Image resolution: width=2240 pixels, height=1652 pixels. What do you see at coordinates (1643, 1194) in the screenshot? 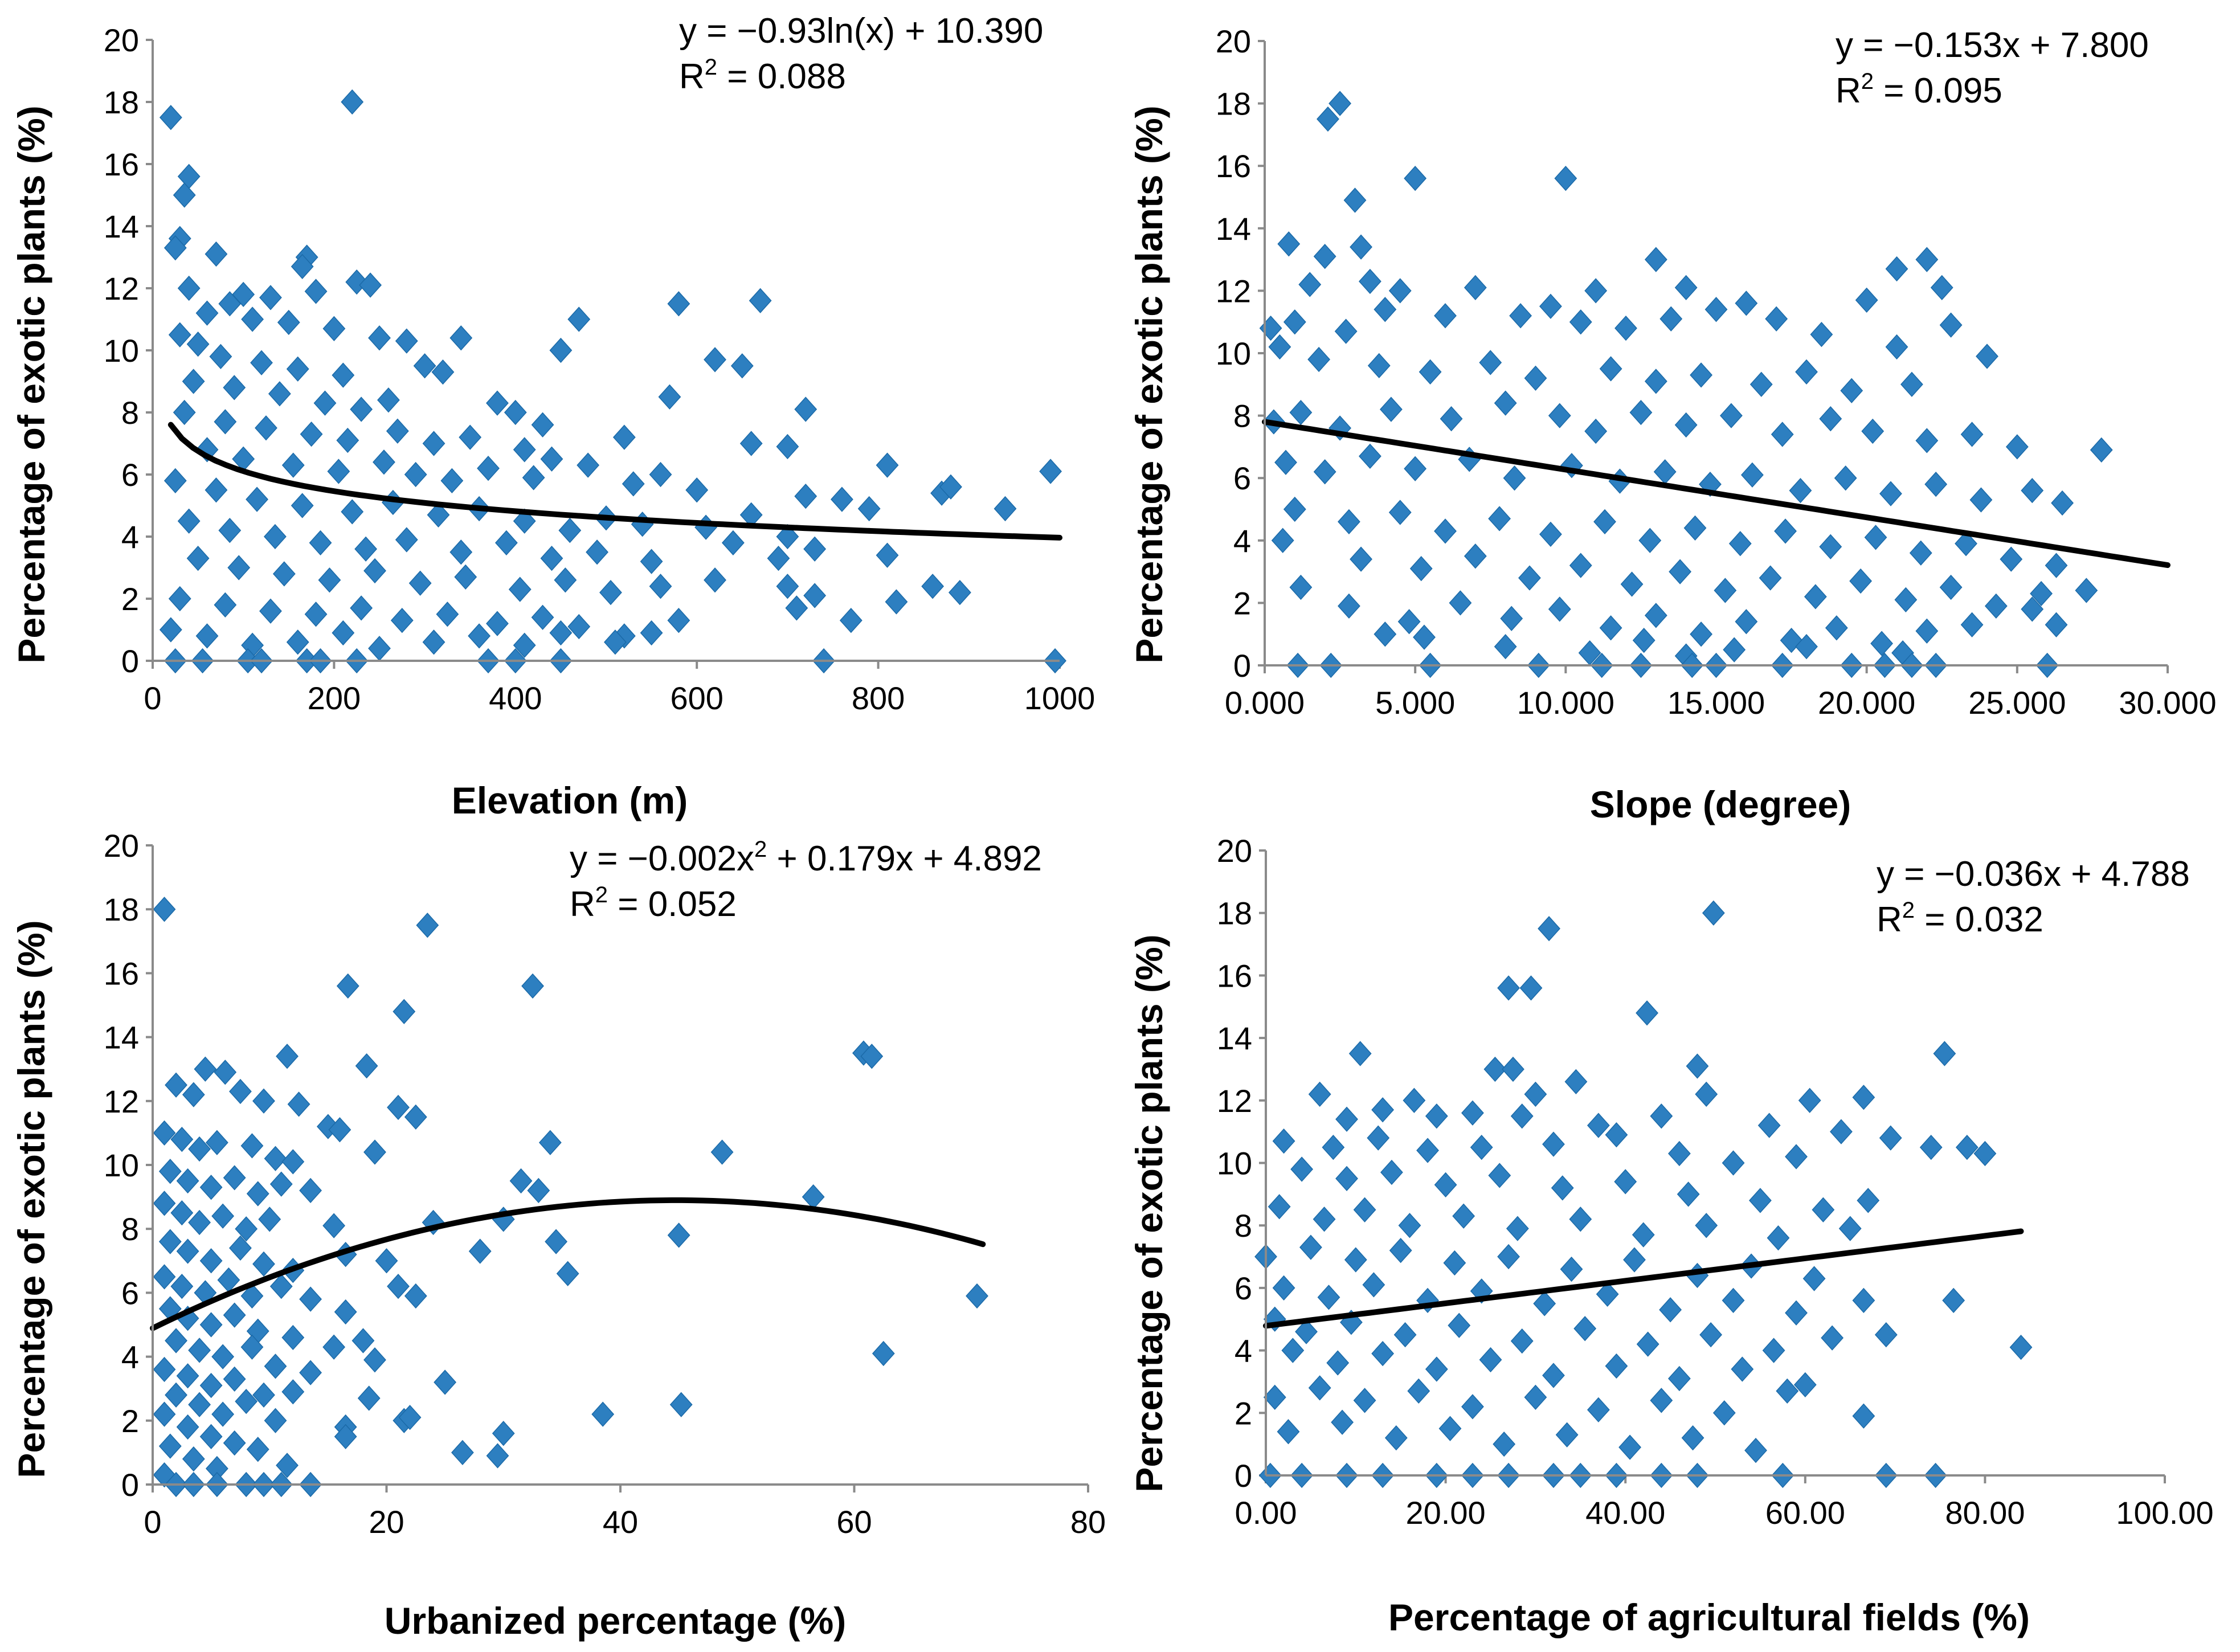
I see `data-points` at bounding box center [1643, 1194].